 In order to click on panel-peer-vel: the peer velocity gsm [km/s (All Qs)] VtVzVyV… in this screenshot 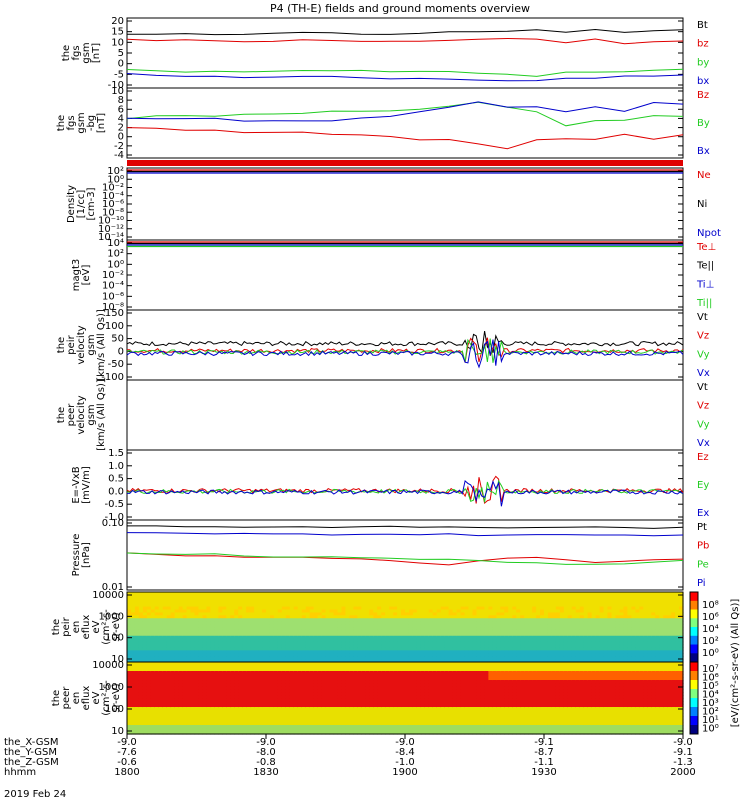, I will do `click(383, 415)`.